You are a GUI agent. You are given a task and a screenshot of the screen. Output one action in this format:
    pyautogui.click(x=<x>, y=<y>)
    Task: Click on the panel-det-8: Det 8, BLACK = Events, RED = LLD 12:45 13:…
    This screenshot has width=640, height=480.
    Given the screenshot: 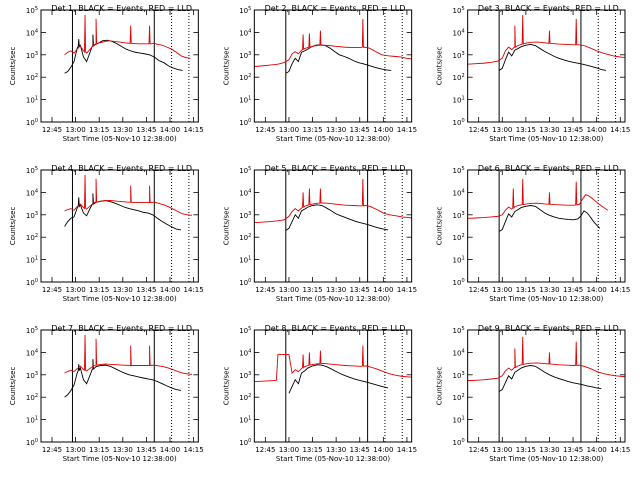 What is the action you would take?
    pyautogui.click(x=319, y=393)
    